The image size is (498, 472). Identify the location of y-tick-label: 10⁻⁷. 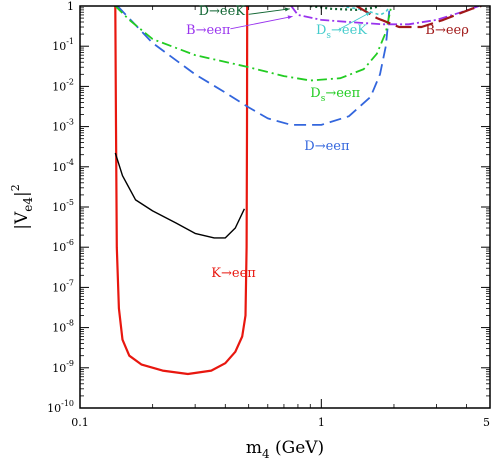
(63, 286).